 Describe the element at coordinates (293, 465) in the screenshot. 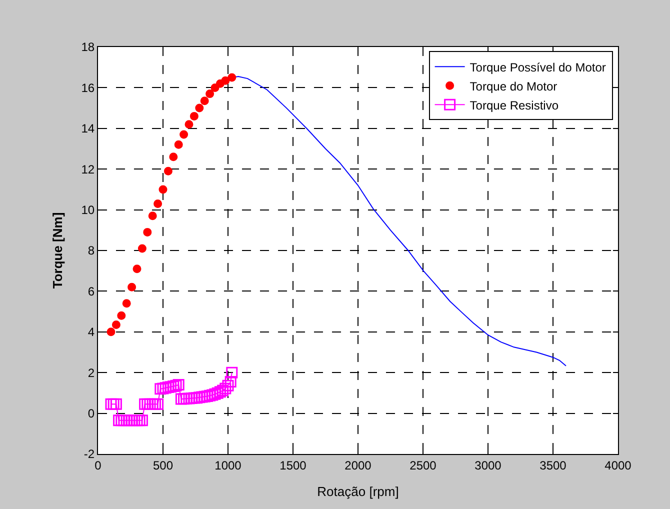

I see `x-tick-label: 1500` at that location.